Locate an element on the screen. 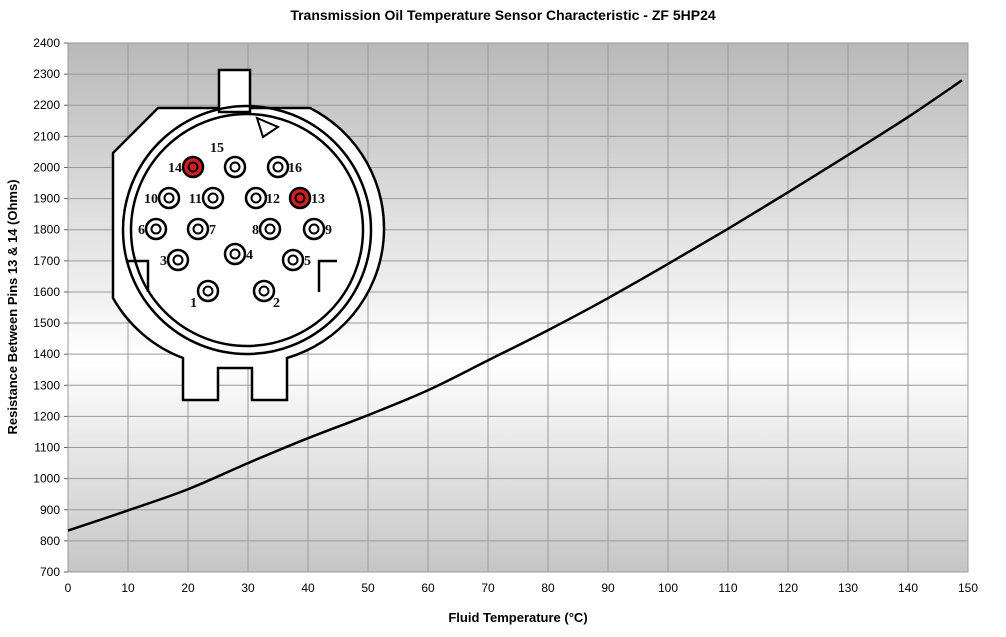 The height and width of the screenshot is (637, 1006). pin-label: 11 is located at coordinates (195, 199).